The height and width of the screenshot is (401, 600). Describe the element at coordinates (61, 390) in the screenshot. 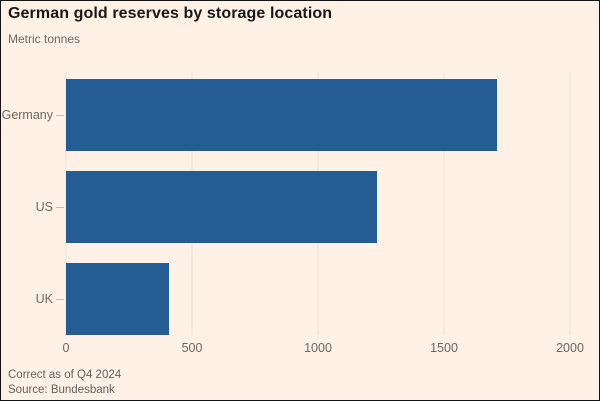

I see `footer-source: Source: Bundesbank` at that location.